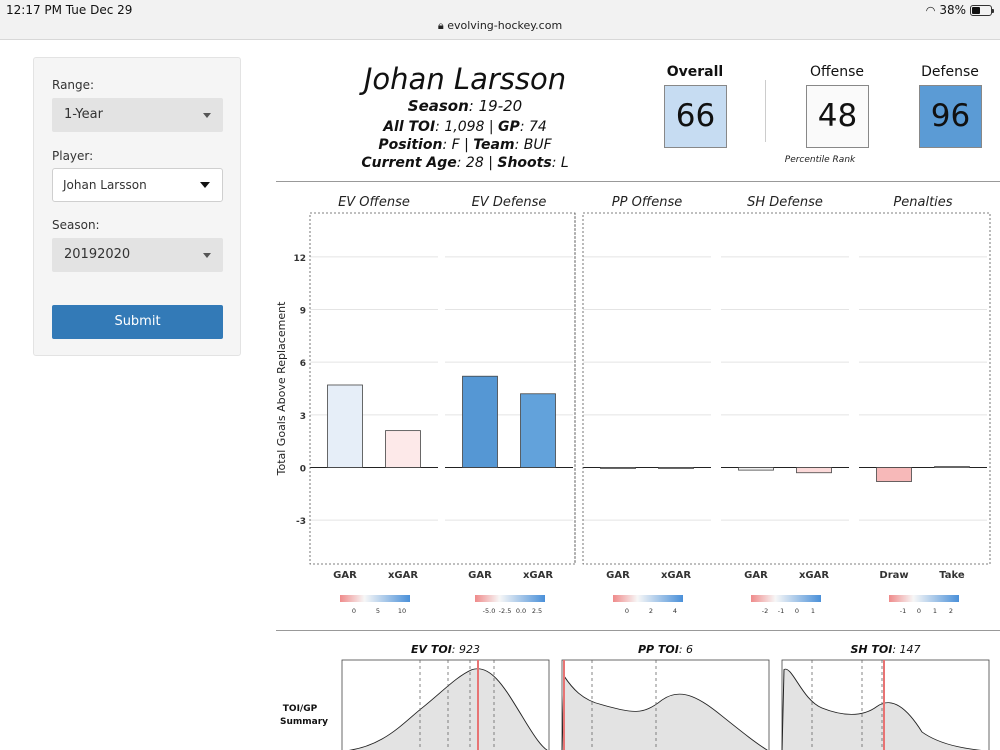  What do you see at coordinates (137, 255) in the screenshot?
I see `season-select: 20192020` at bounding box center [137, 255].